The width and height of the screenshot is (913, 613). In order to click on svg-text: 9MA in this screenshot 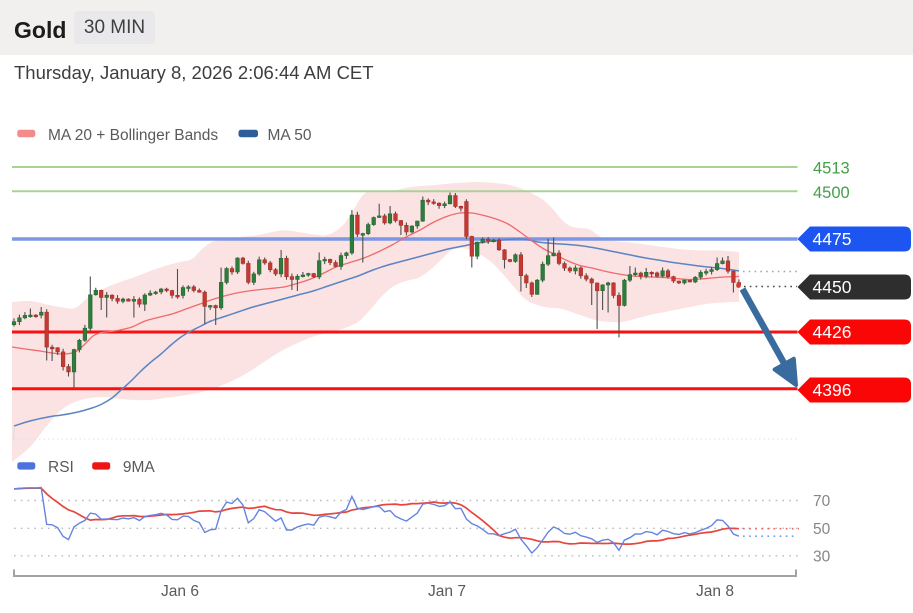, I will do `click(139, 467)`.